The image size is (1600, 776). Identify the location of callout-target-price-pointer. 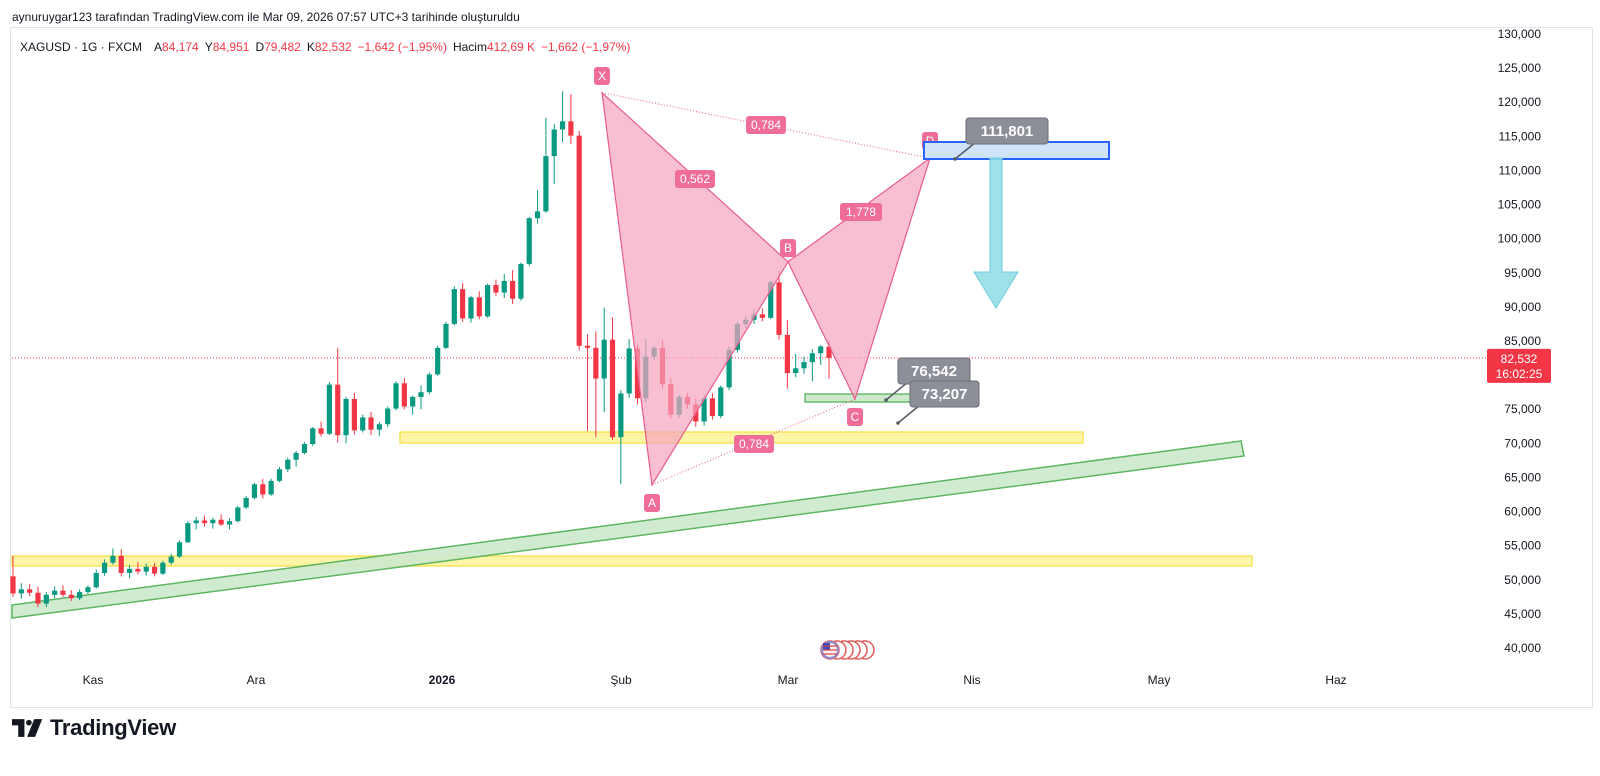
(909, 414).